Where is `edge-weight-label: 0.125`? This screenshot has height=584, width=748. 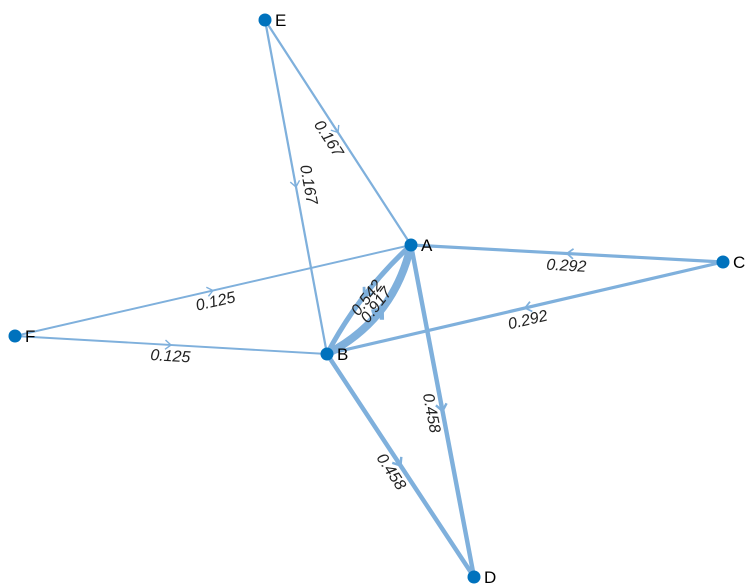 edge-weight-label: 0.125 is located at coordinates (170, 356).